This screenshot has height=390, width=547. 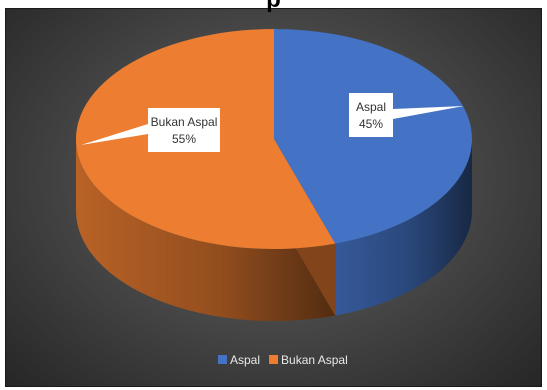 I want to click on legend-item-bukan-aspal: Bukan Aspal, so click(x=308, y=360).